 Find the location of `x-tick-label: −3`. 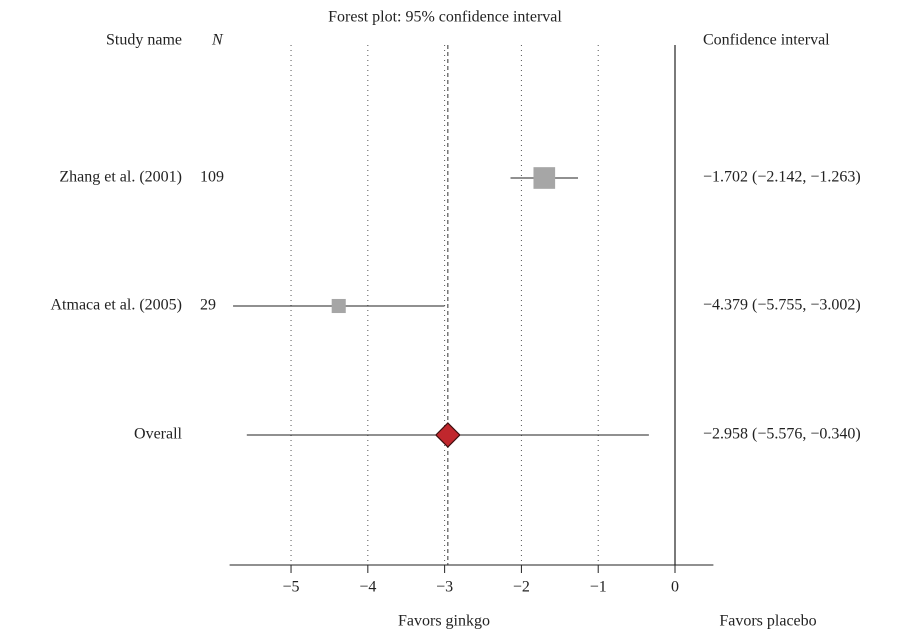

x-tick-label: −3 is located at coordinates (444, 587).